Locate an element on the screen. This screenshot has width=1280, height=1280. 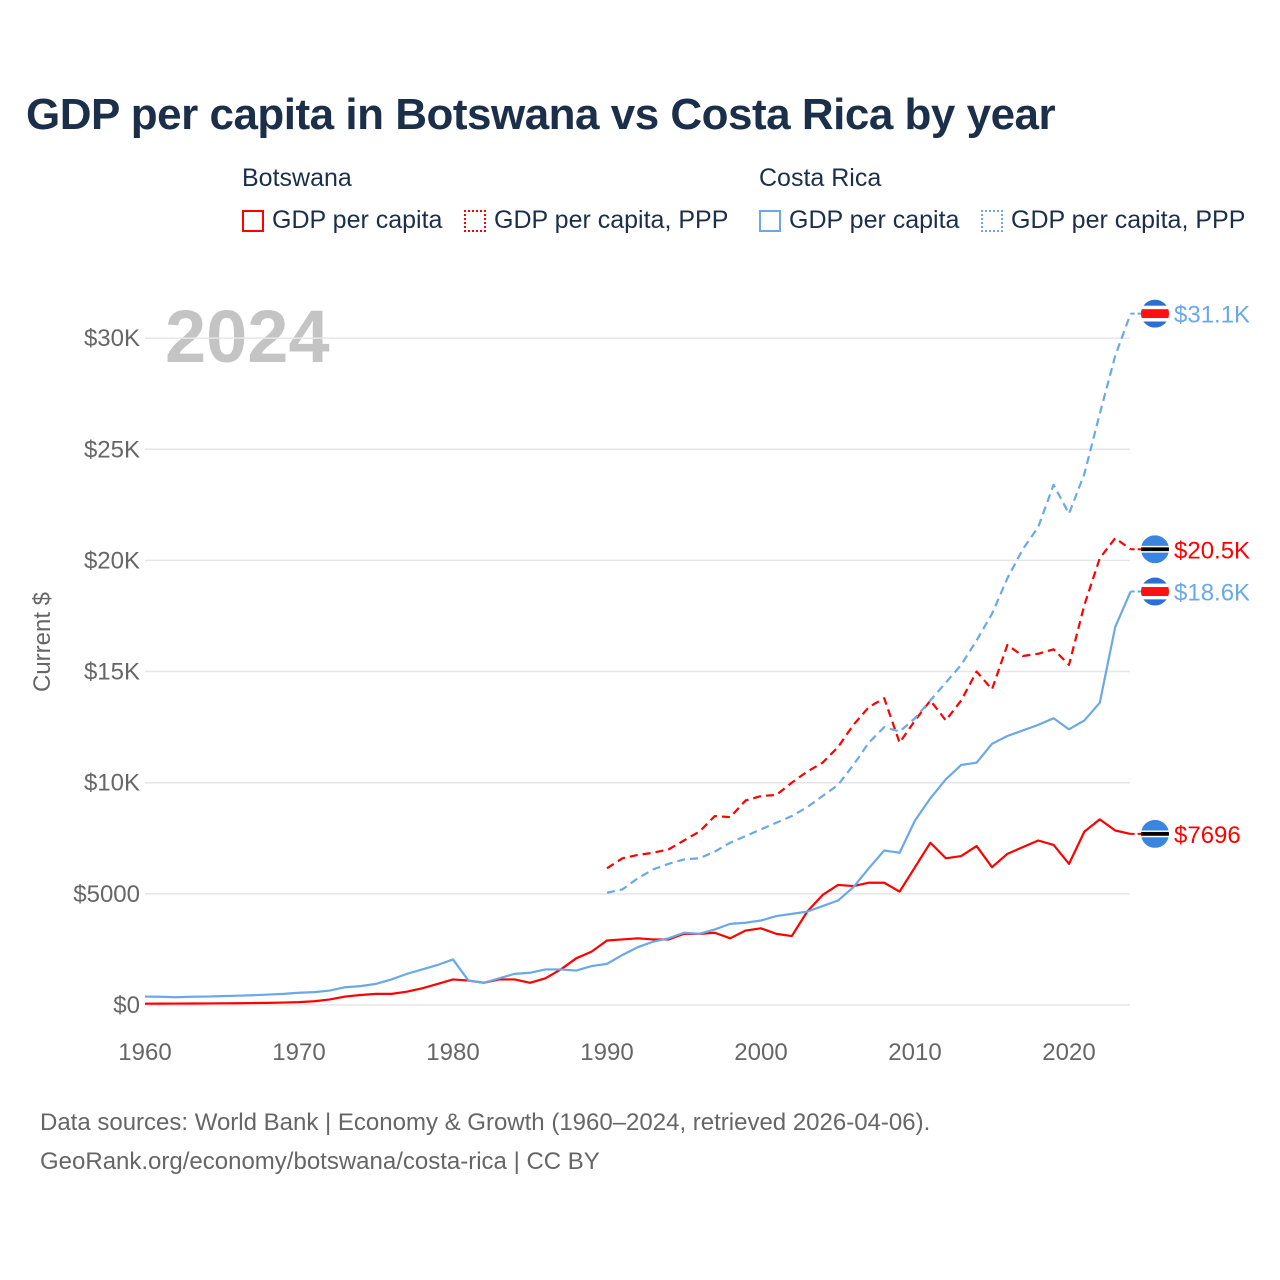
x-tick-label: 1980 is located at coordinates (452, 1052).